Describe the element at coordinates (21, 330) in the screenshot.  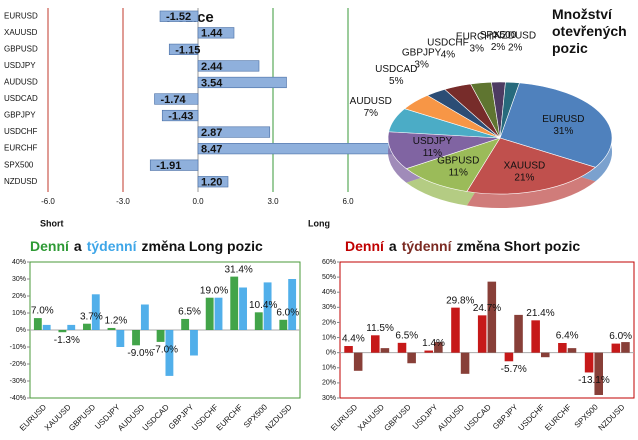
I see `y-tick-label: 0%` at that location.